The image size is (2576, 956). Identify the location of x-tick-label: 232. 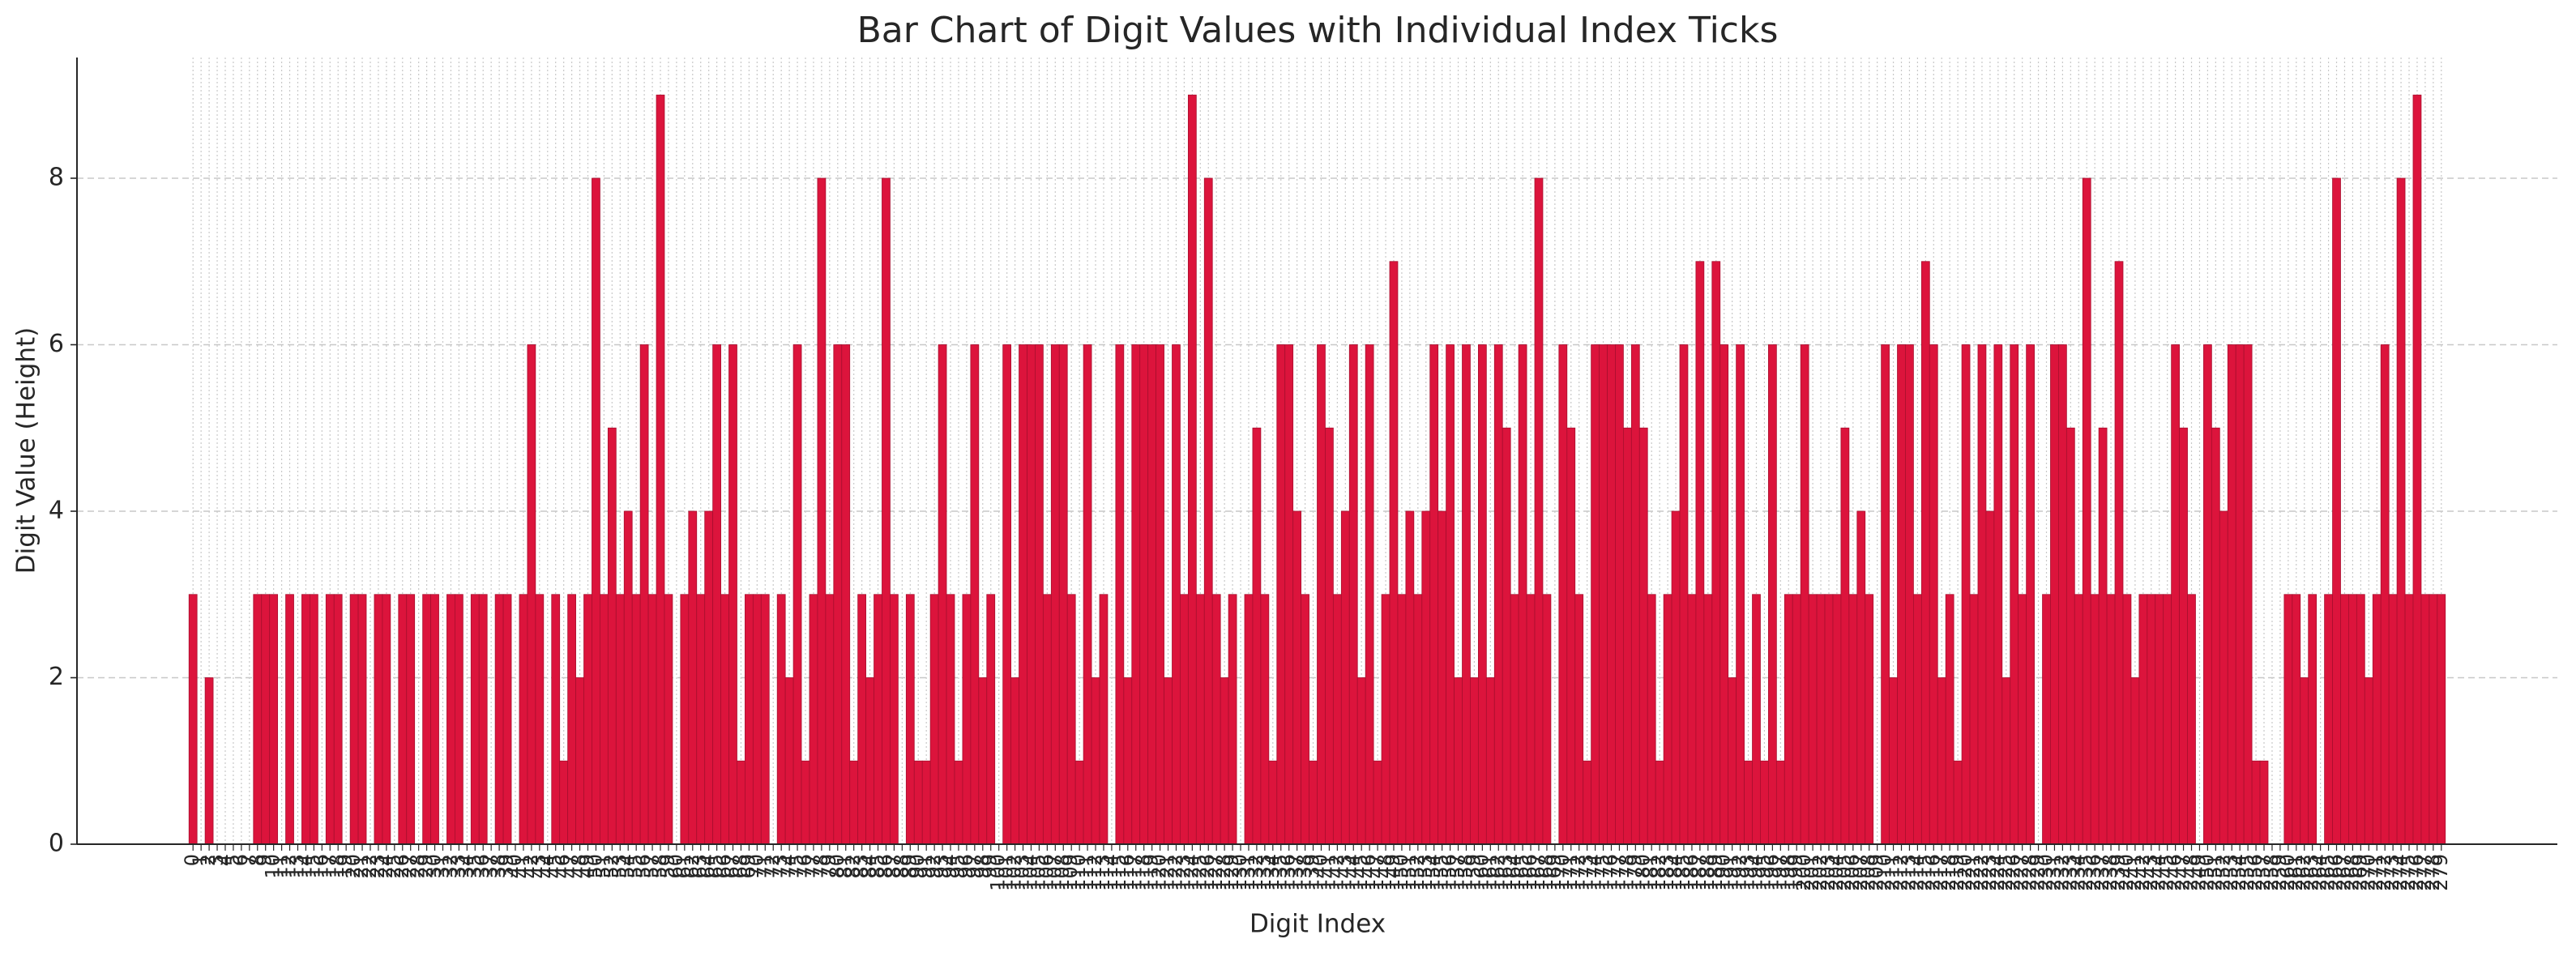
(2061, 872).